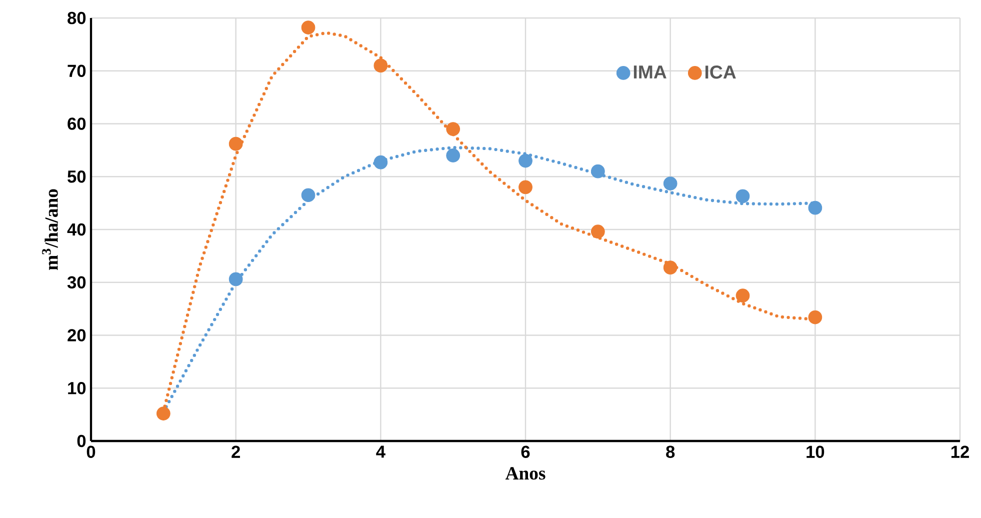  What do you see at coordinates (50, 229) in the screenshot?
I see `y-axis-title: m$^{3}$/ha/ano` at bounding box center [50, 229].